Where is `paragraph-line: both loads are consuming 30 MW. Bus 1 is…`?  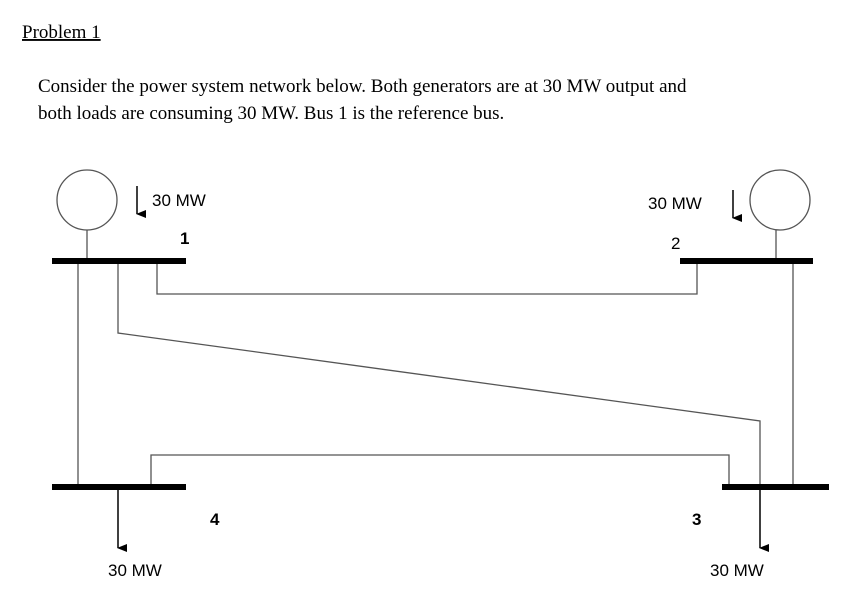
paragraph-line: both loads are consuming 30 MW. Bus 1 is… is located at coordinates (271, 113).